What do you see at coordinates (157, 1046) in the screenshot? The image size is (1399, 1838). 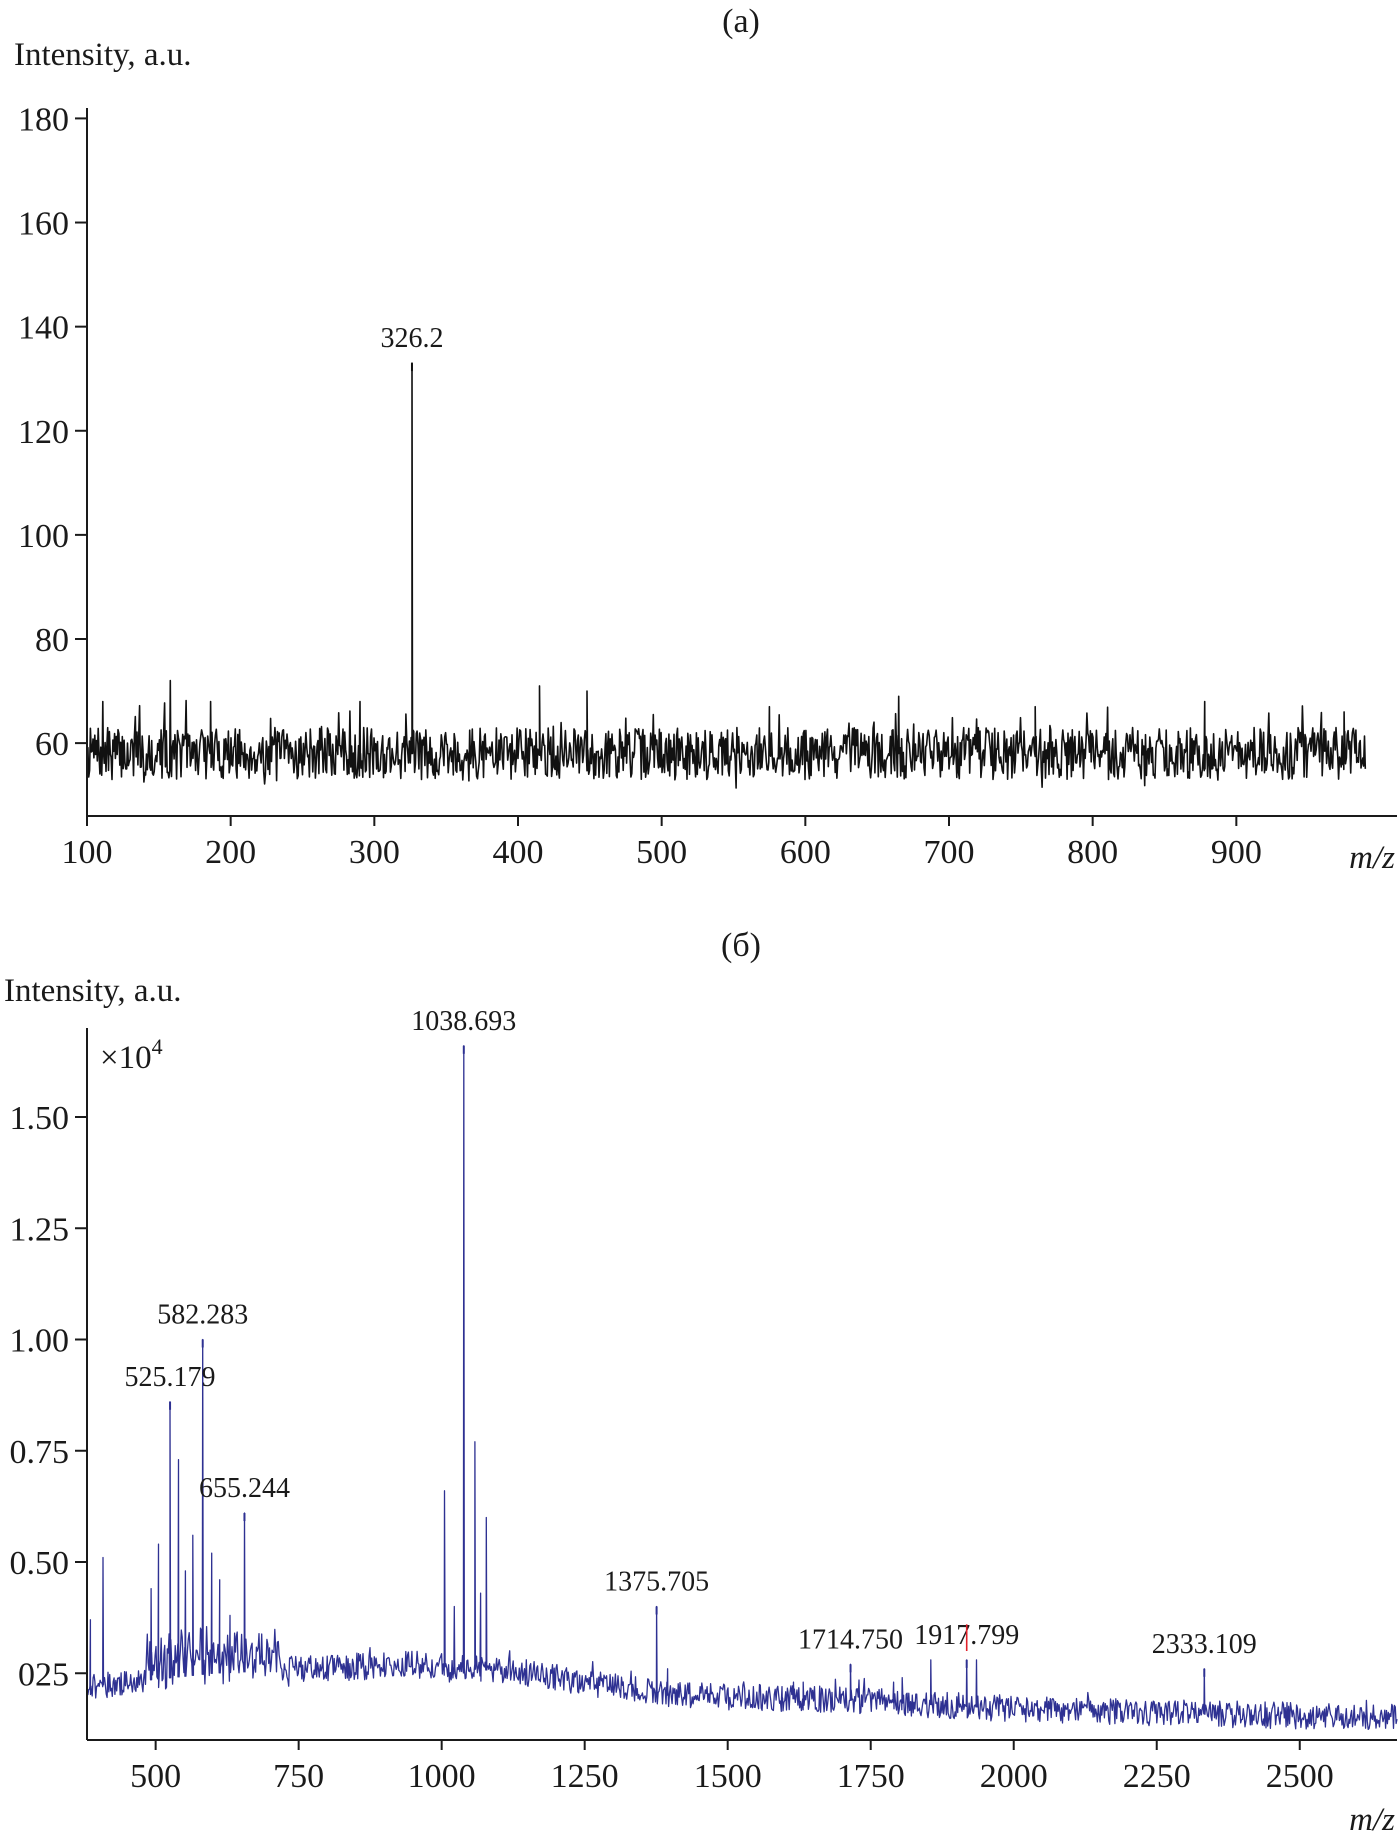 I see `panel-b-y-multiplier-exp: 4` at bounding box center [157, 1046].